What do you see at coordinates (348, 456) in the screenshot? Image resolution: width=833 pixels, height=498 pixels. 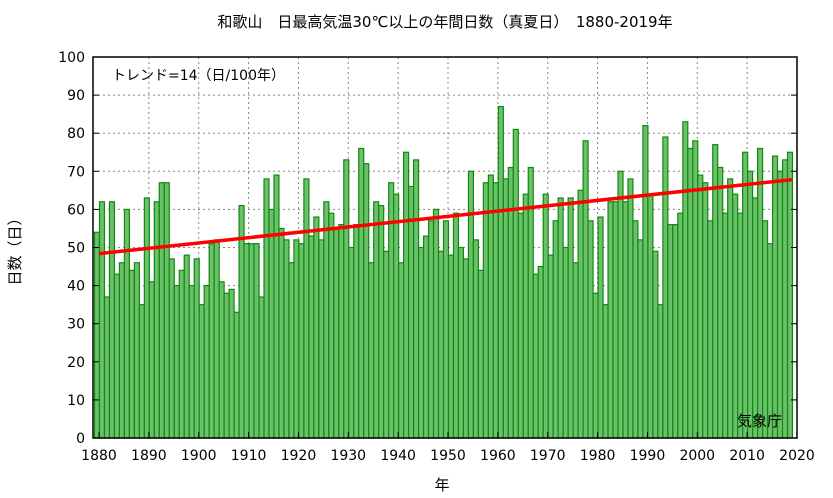 I see `x-tick-label: 1930` at bounding box center [348, 456].